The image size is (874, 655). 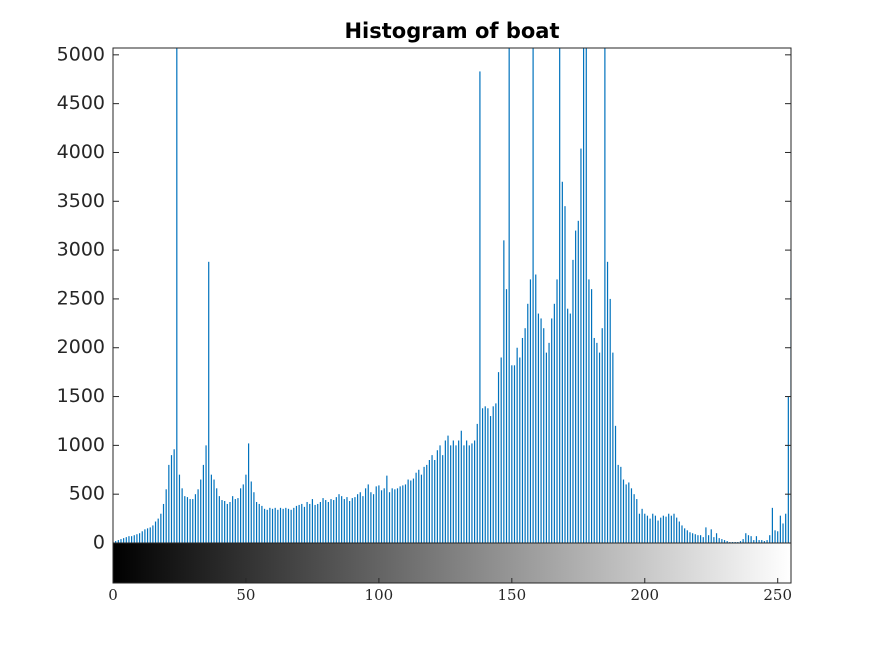 What do you see at coordinates (81, 152) in the screenshot?
I see `y-tick-label: 4000` at bounding box center [81, 152].